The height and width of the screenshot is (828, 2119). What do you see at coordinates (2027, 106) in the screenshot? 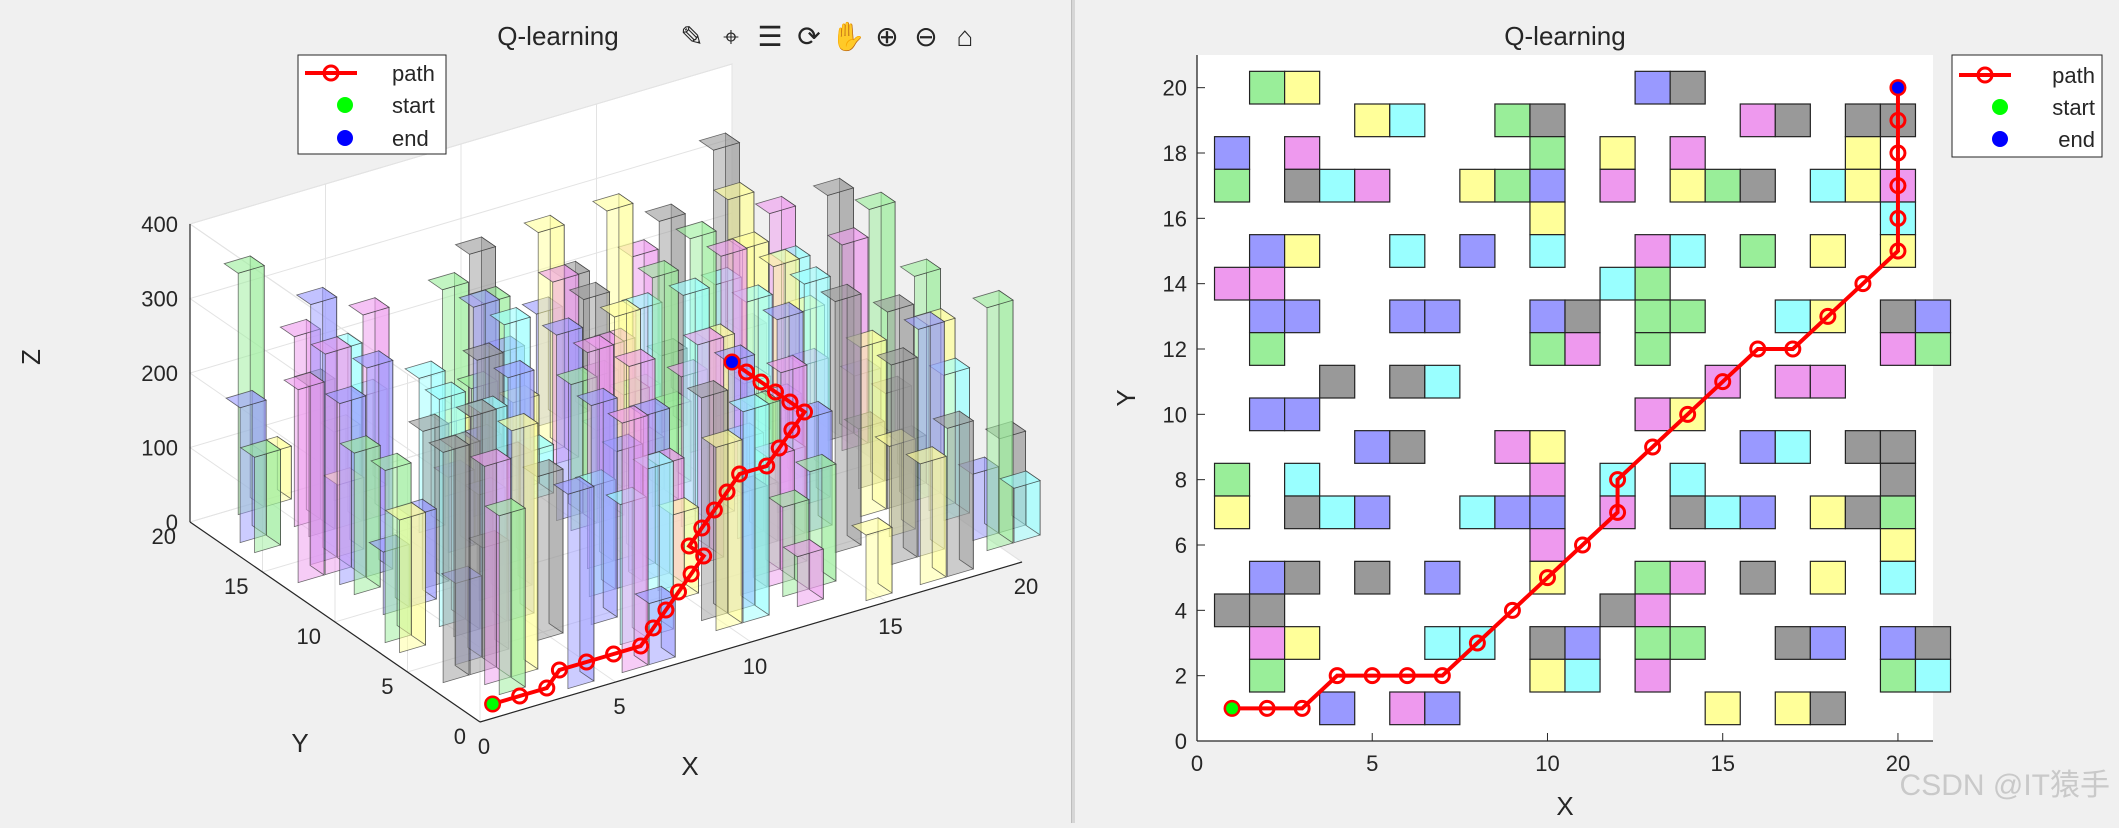
I see `legend-2d: path start end` at bounding box center [2027, 106].